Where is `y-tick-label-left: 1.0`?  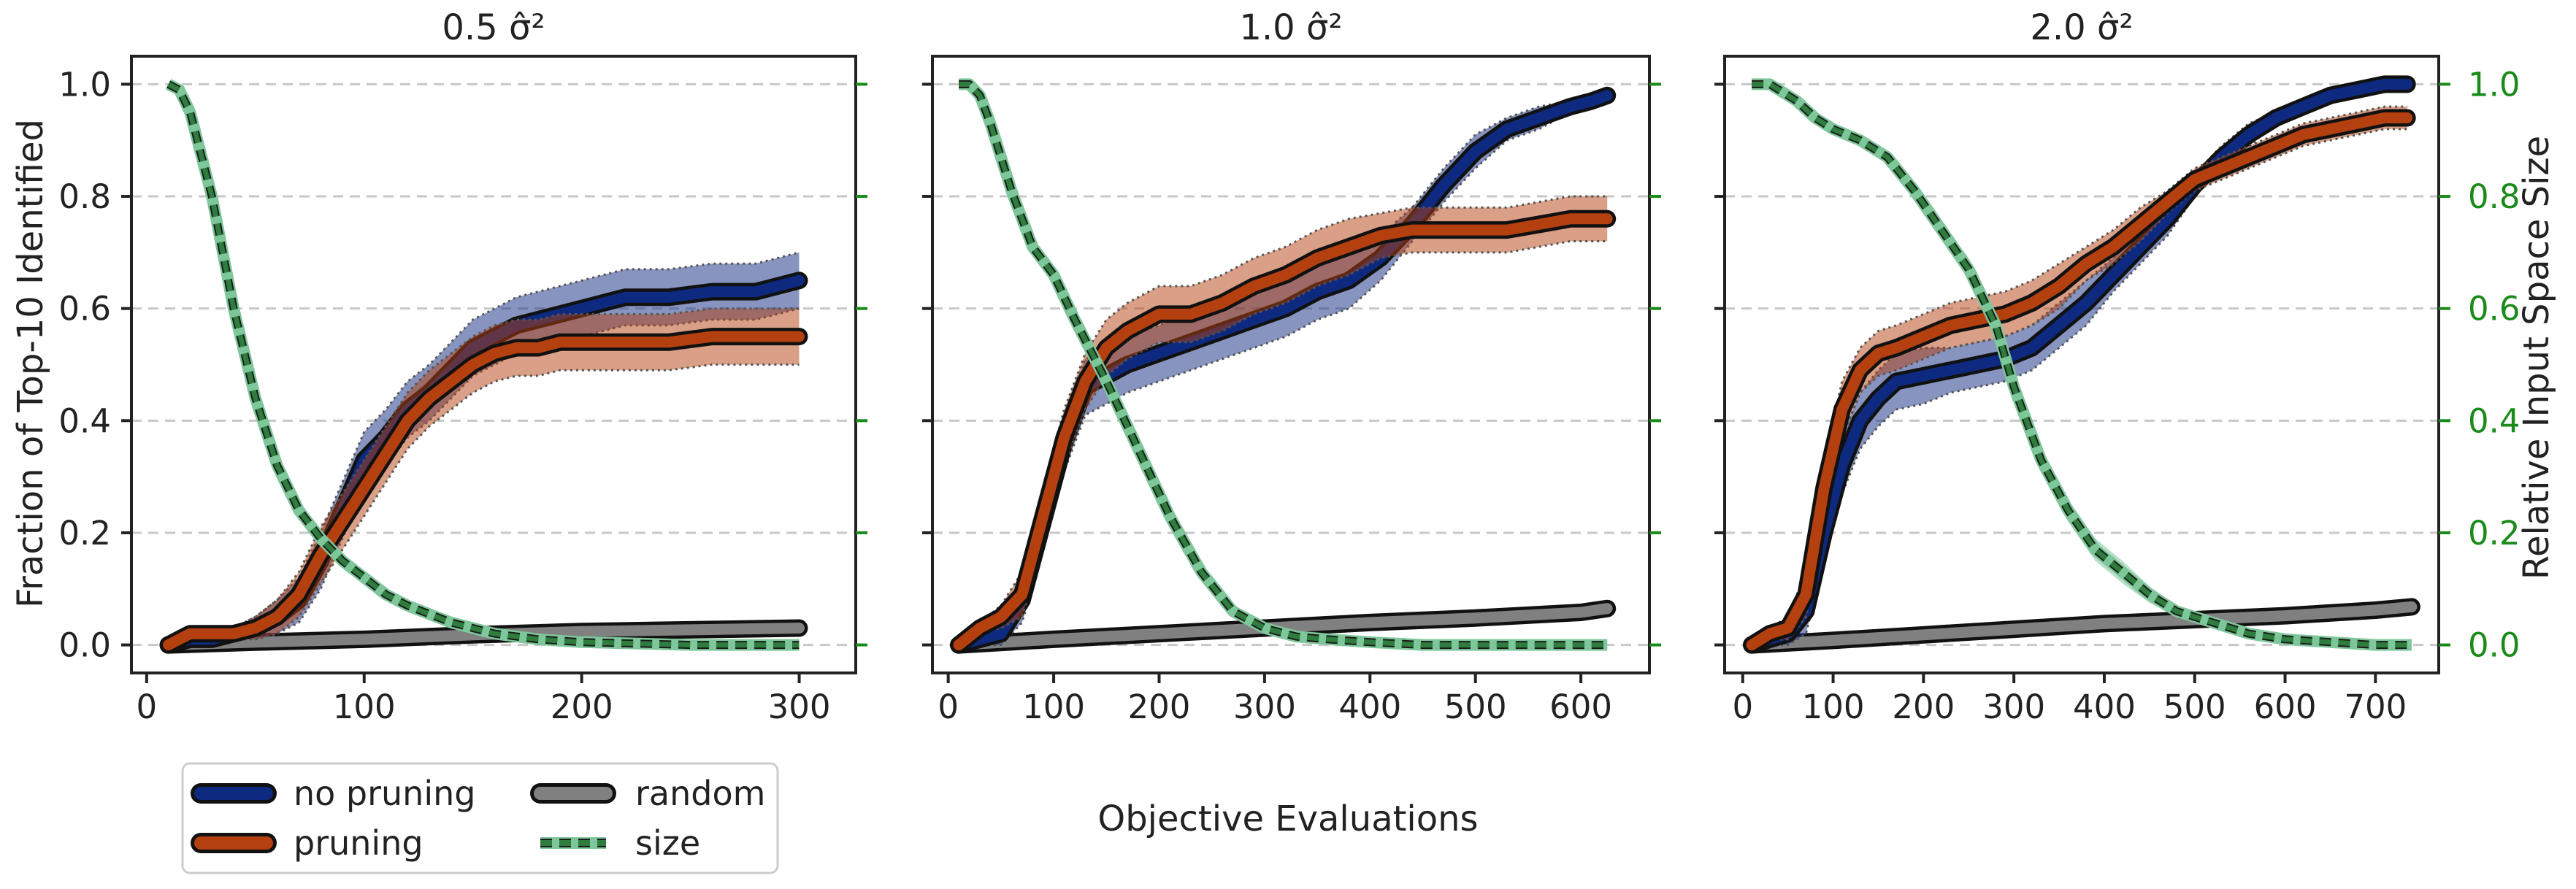 y-tick-label-left: 1.0 is located at coordinates (84, 84).